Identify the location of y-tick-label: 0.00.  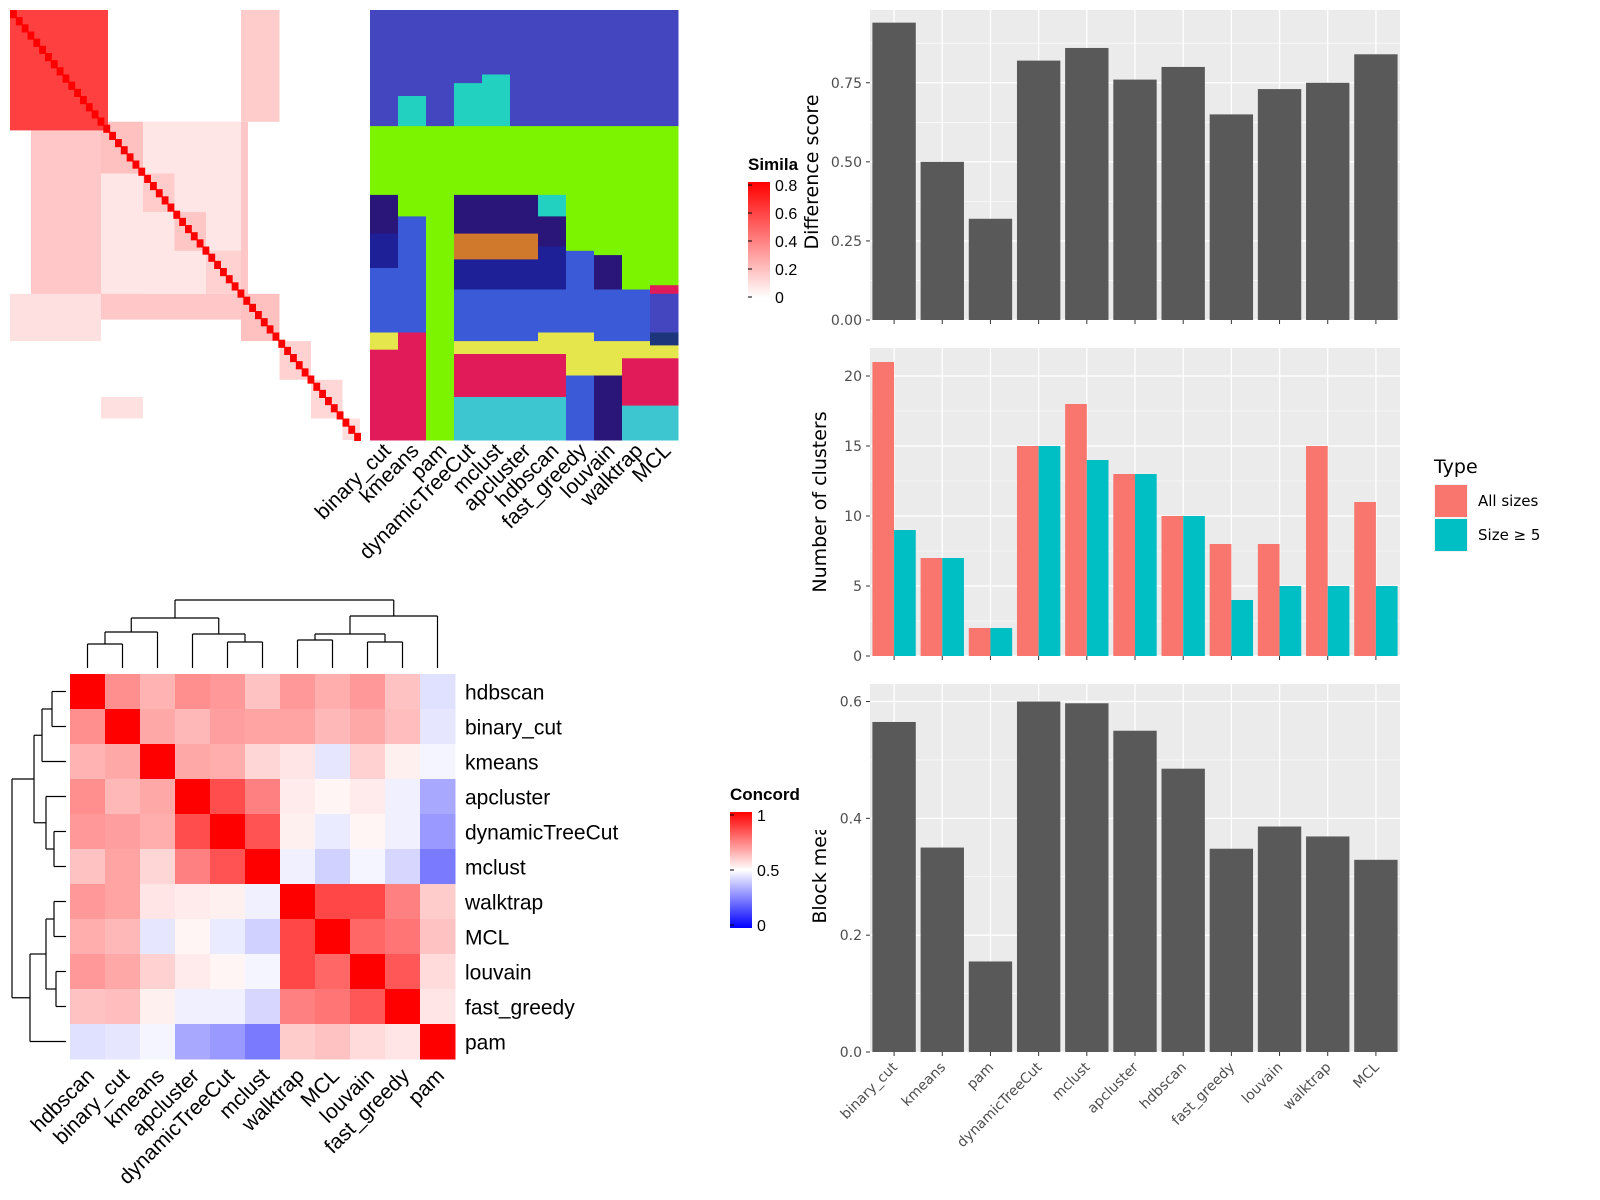
(846, 321).